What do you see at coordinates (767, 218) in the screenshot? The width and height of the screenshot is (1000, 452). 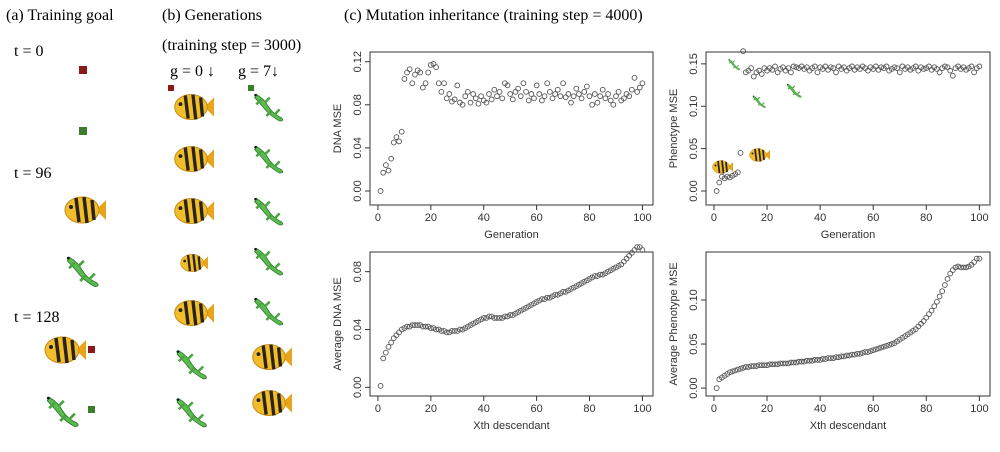 I see `x-tick-label: 20` at bounding box center [767, 218].